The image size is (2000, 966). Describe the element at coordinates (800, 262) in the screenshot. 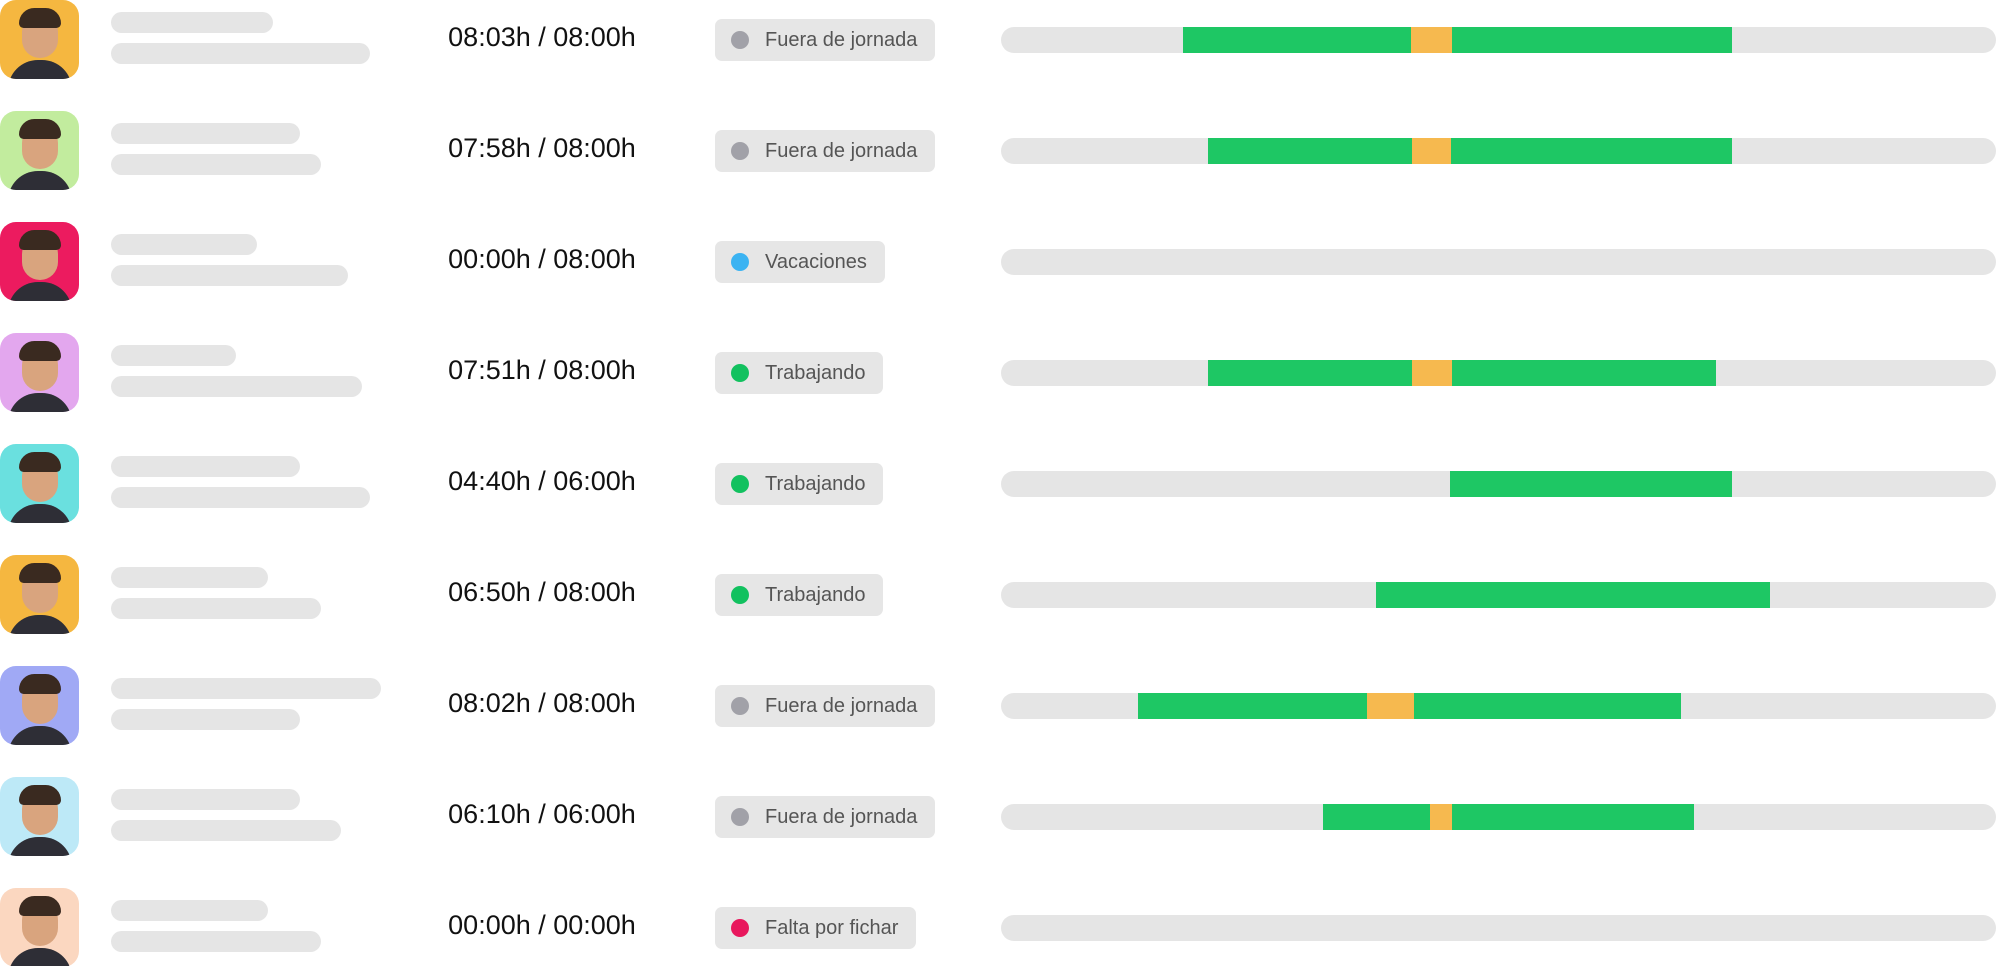

I see `status-badge: Vacaciones` at that location.